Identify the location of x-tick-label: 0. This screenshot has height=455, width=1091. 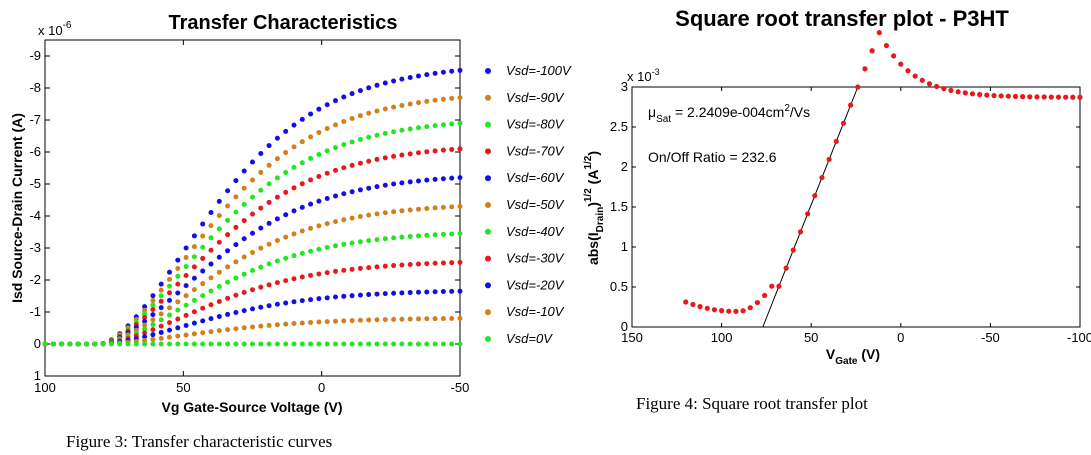
(321, 387).